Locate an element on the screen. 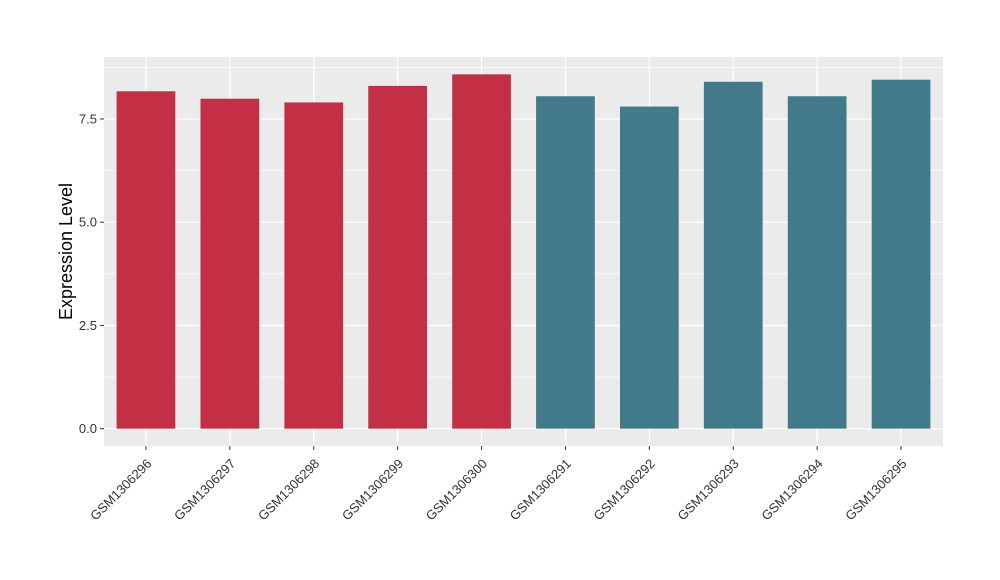 The image size is (1000, 580). x-tick-label: GSM1306300 is located at coordinates (456, 489).